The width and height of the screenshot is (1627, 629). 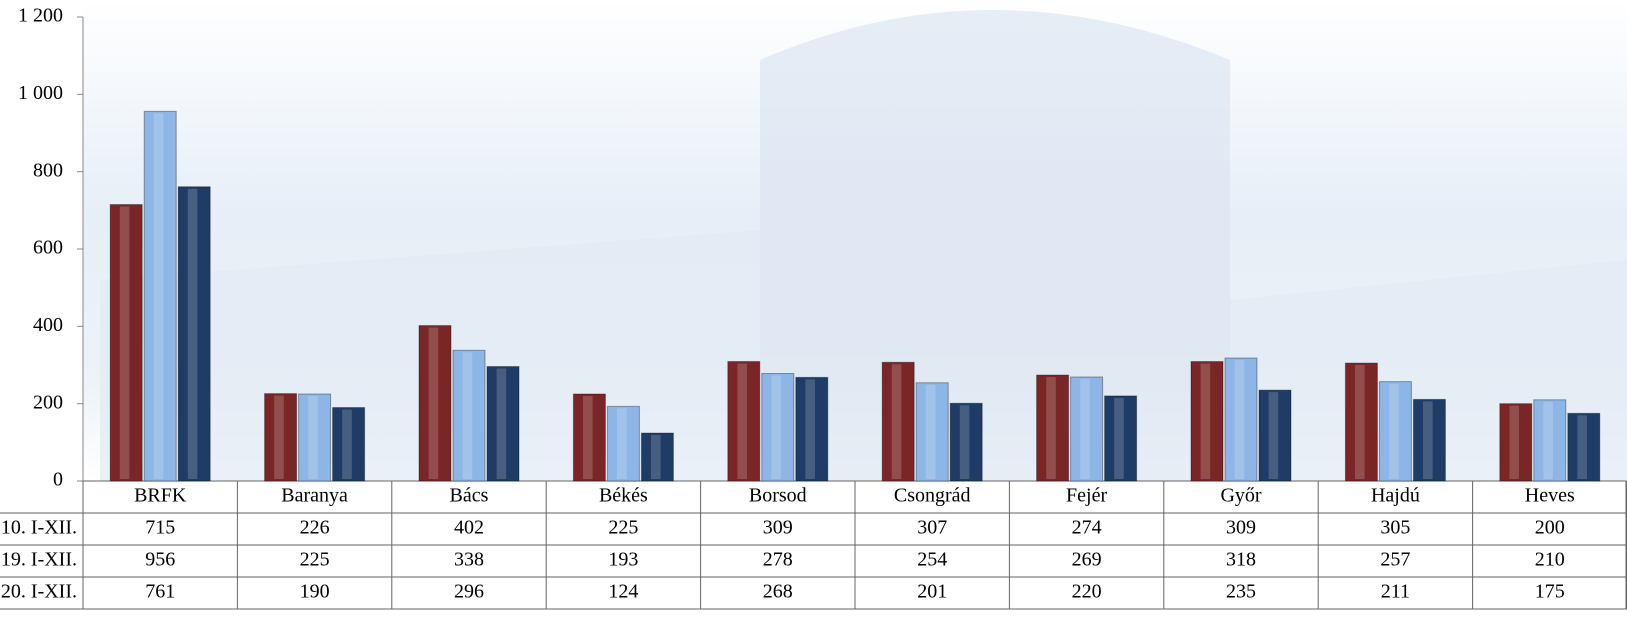 I want to click on x-tick-label: BRFK, so click(x=160, y=496).